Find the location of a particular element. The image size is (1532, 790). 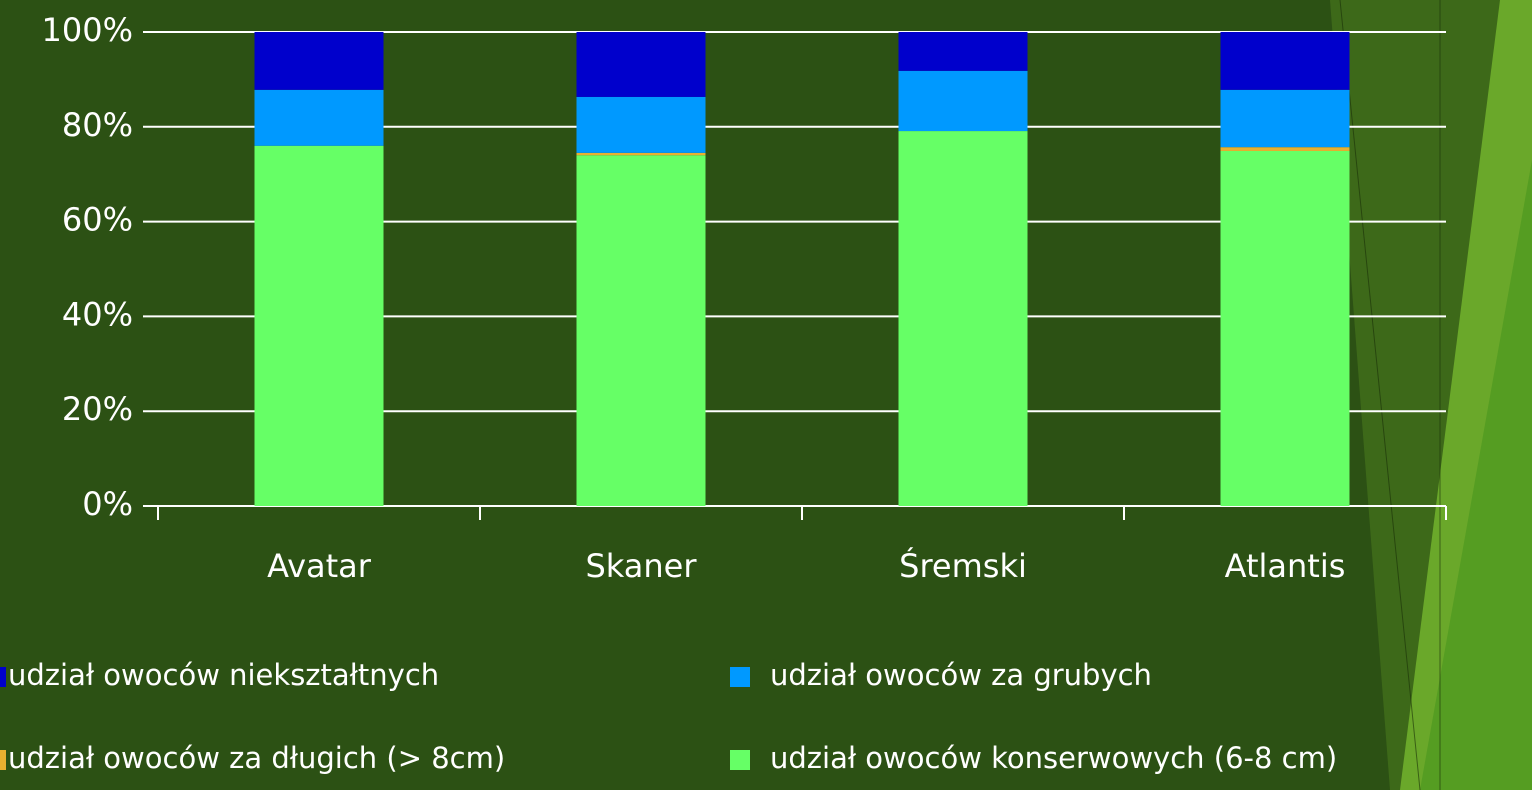

x-tick-label: Atlantis is located at coordinates (1285, 566).